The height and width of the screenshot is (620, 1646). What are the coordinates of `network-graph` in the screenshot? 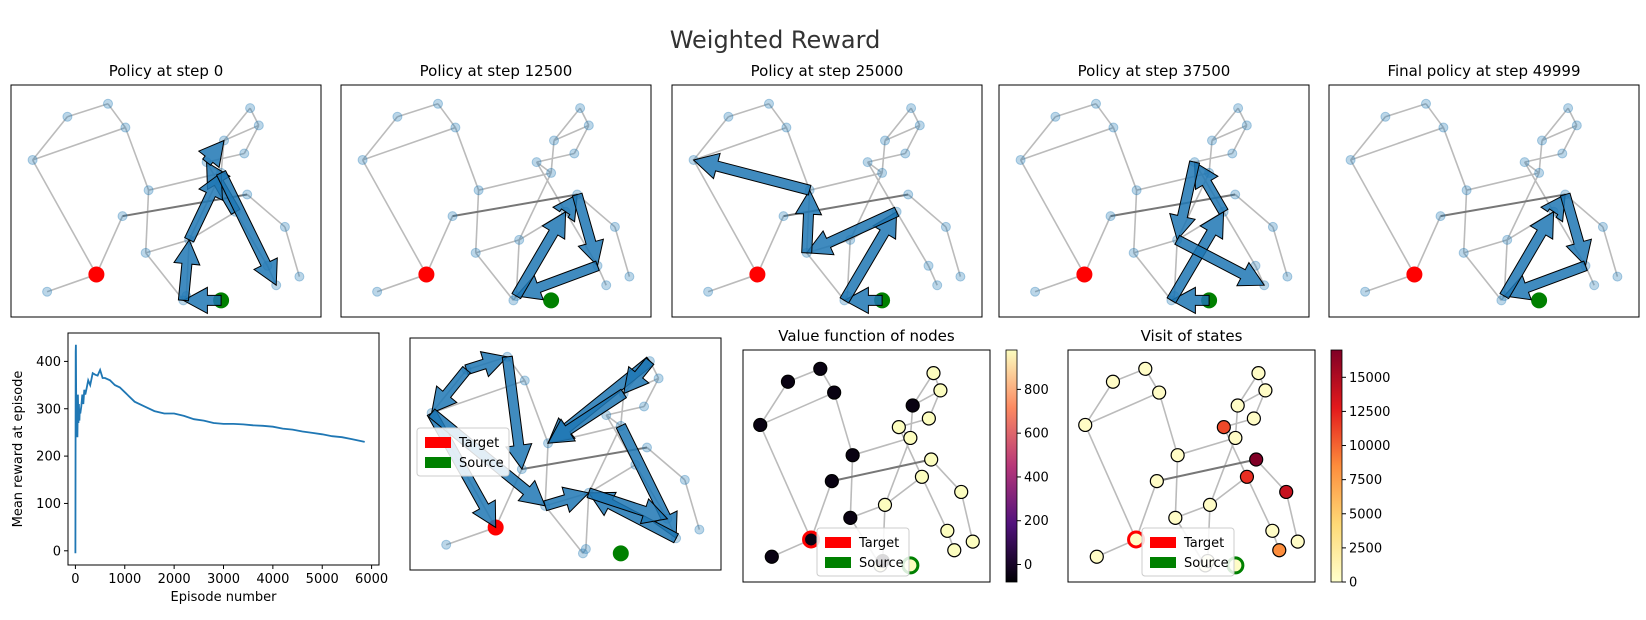 It's located at (496, 203).